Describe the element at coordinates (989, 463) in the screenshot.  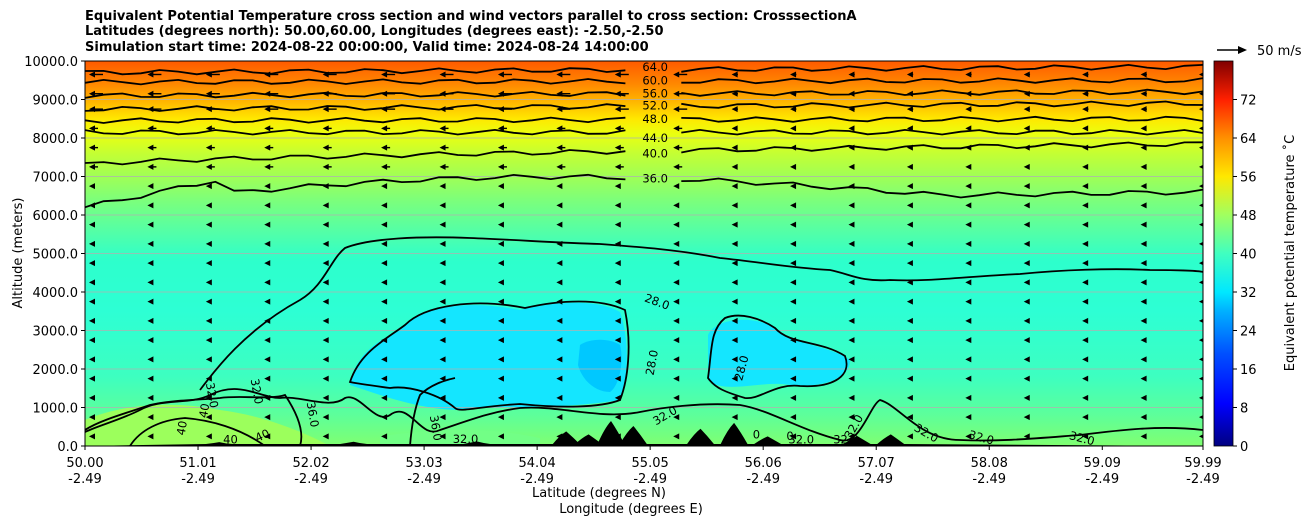
I see `x-tick-label-lat: 58.08` at that location.